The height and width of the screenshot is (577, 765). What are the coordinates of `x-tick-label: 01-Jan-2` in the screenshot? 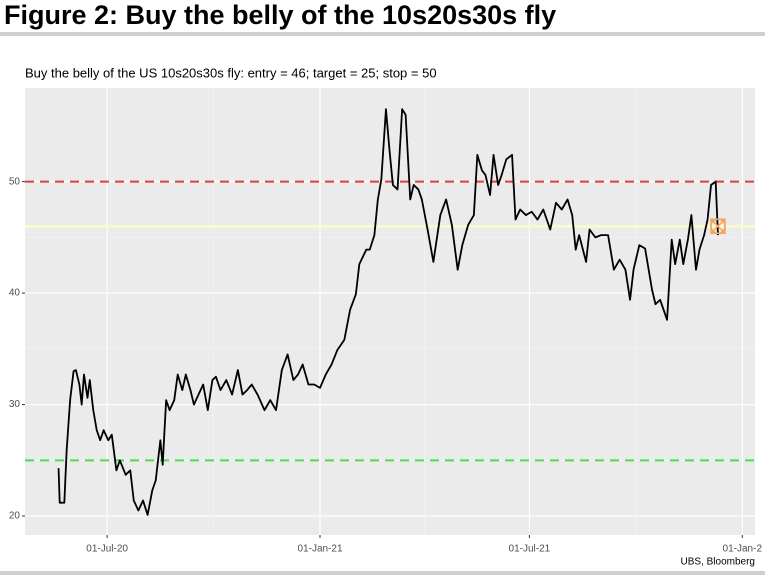 It's located at (743, 549).